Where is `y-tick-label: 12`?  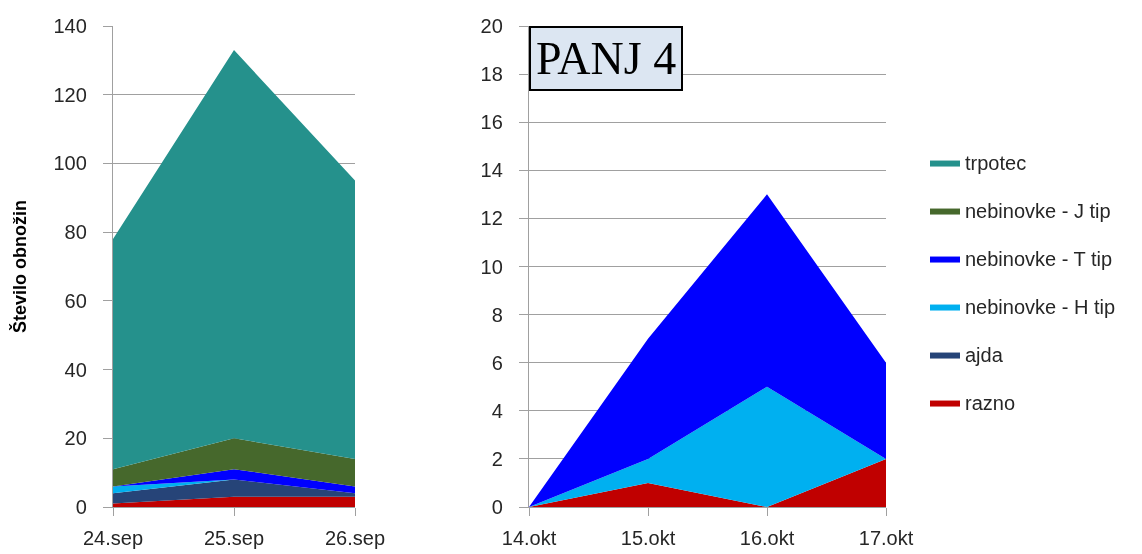 y-tick-label: 12 is located at coordinates (491, 218).